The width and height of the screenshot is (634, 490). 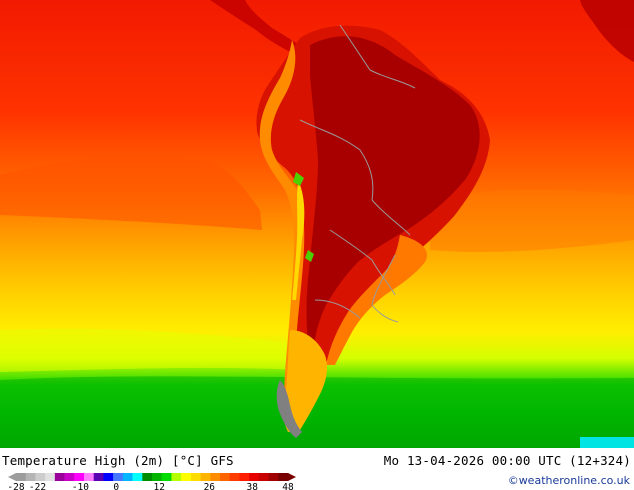 I want to click on warm-band-west, so click(x=131, y=192).